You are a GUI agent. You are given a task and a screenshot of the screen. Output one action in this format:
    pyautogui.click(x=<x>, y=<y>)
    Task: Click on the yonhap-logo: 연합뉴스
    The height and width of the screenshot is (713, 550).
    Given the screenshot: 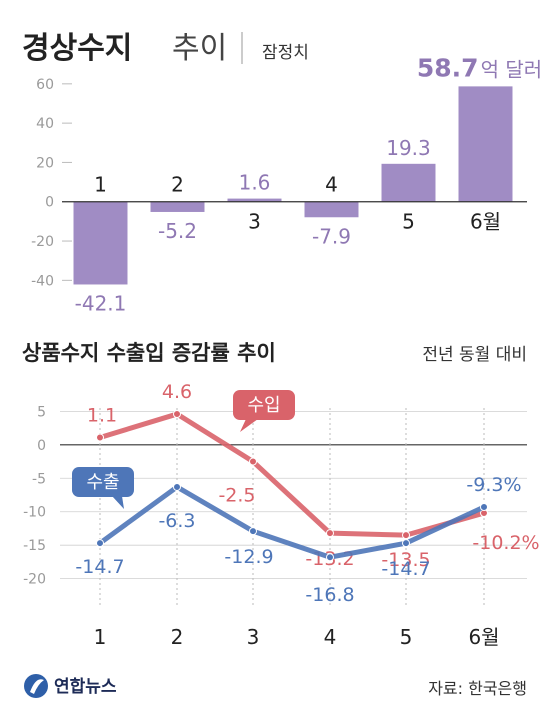 What is the action you would take?
    pyautogui.click(x=70, y=686)
    